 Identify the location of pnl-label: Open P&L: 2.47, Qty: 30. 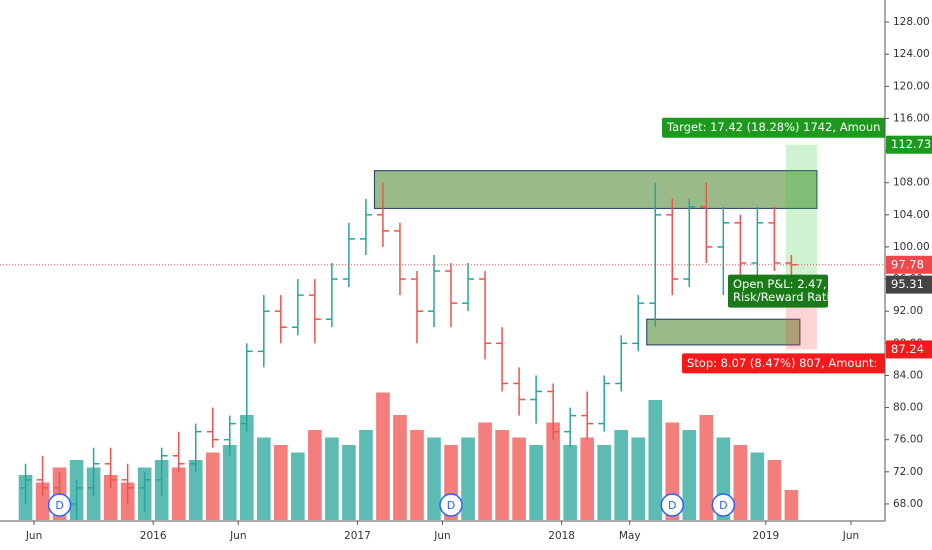
(802, 284).